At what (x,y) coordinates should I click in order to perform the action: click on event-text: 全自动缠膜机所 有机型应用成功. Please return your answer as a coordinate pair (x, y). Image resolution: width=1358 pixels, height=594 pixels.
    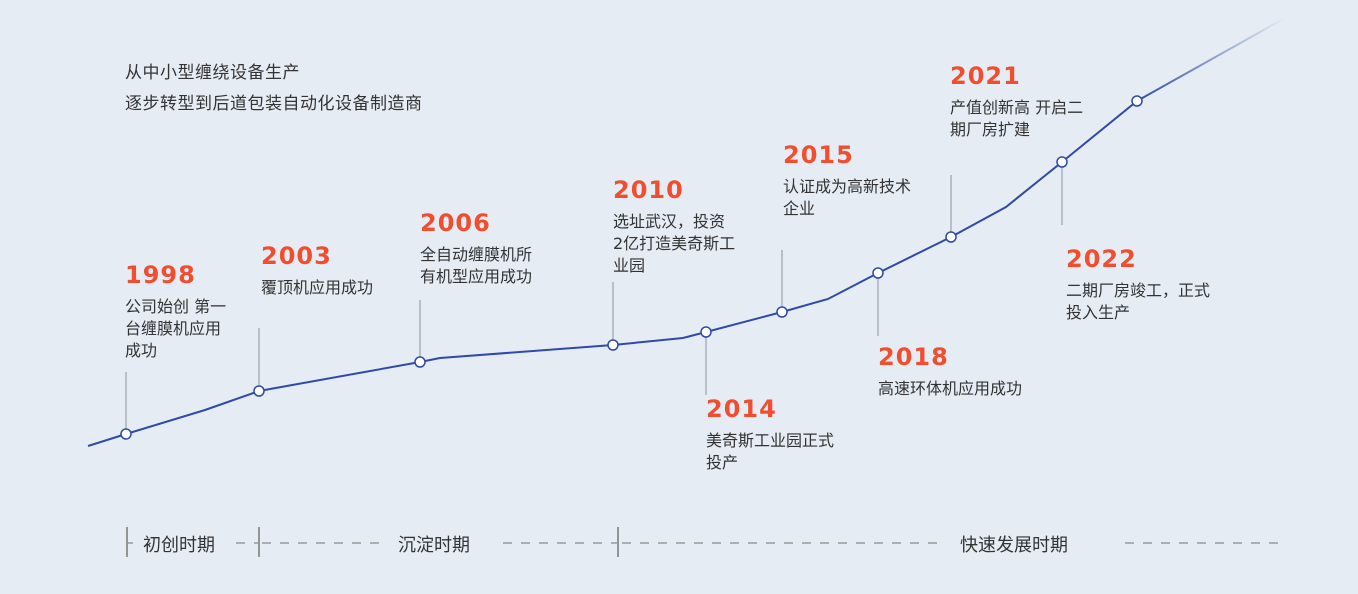
    Looking at the image, I should click on (476, 265).